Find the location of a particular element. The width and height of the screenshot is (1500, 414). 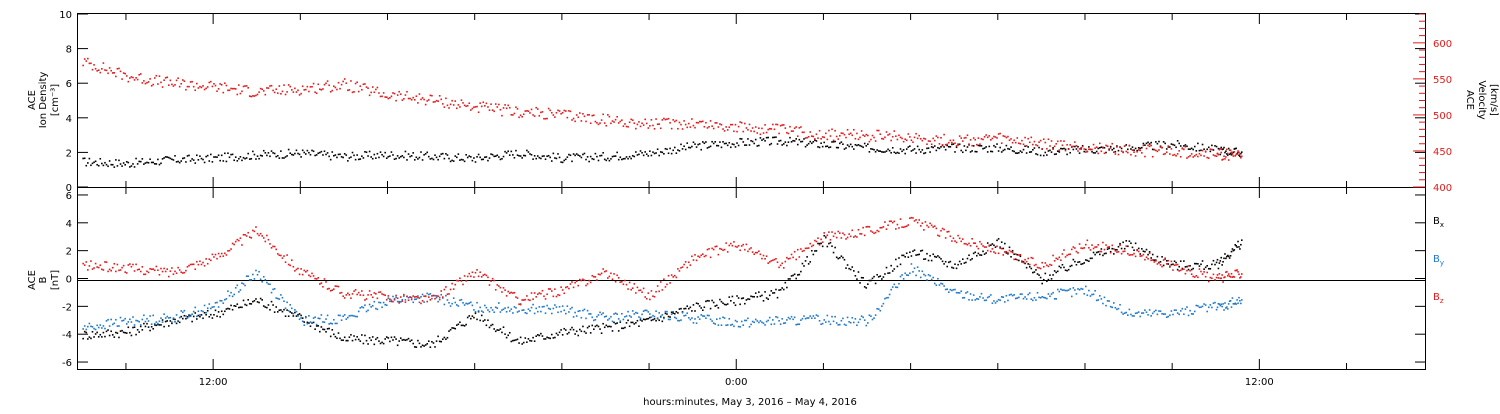

y-tick-label: 2 is located at coordinates (69, 252).